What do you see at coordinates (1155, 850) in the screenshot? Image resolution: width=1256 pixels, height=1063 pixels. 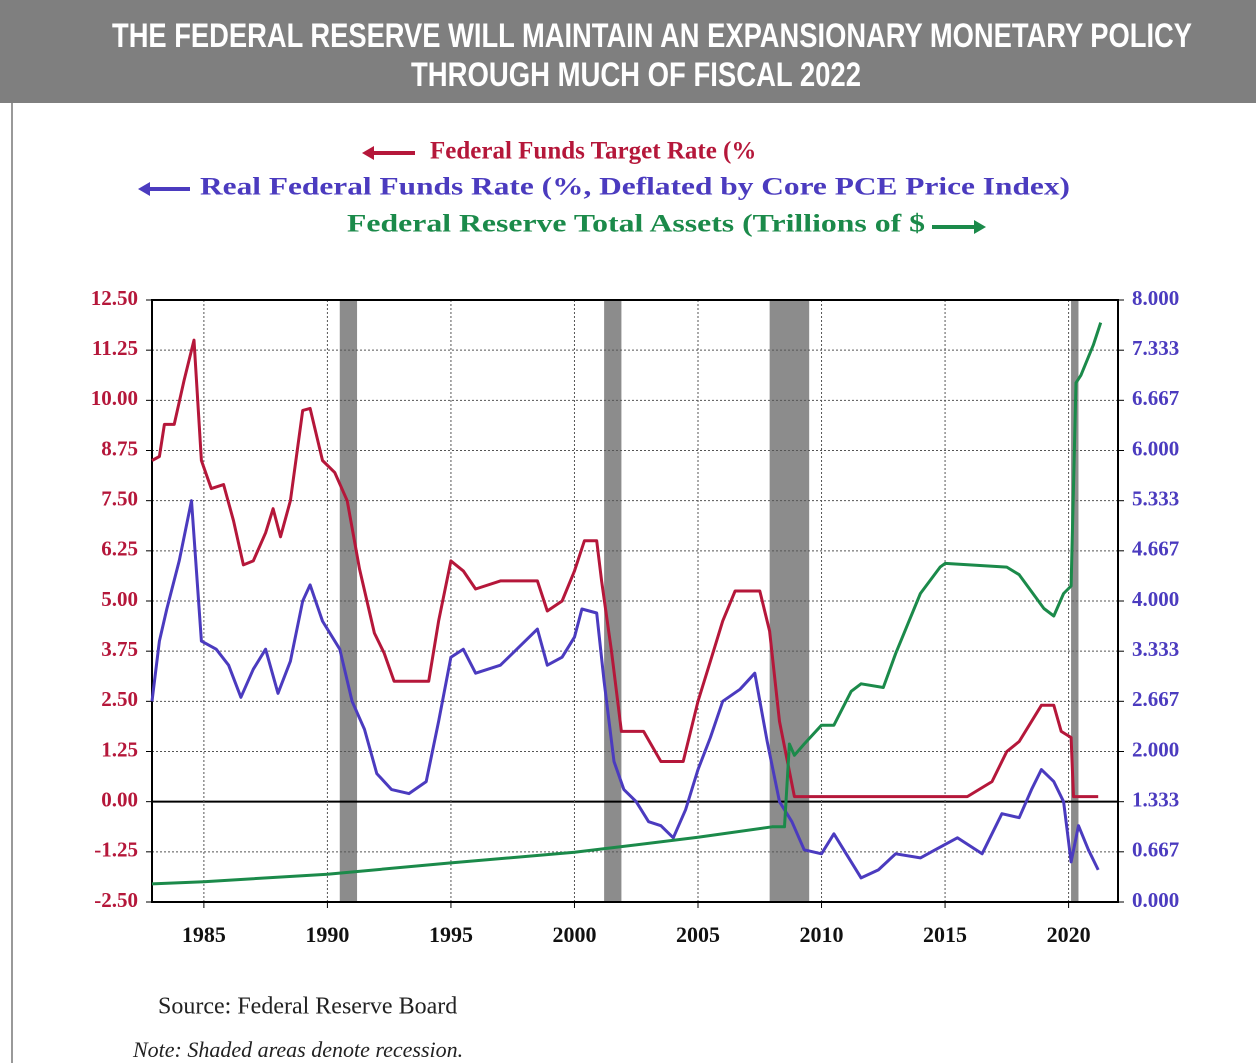 I see `y2-tick-label: 0.667` at bounding box center [1155, 850].